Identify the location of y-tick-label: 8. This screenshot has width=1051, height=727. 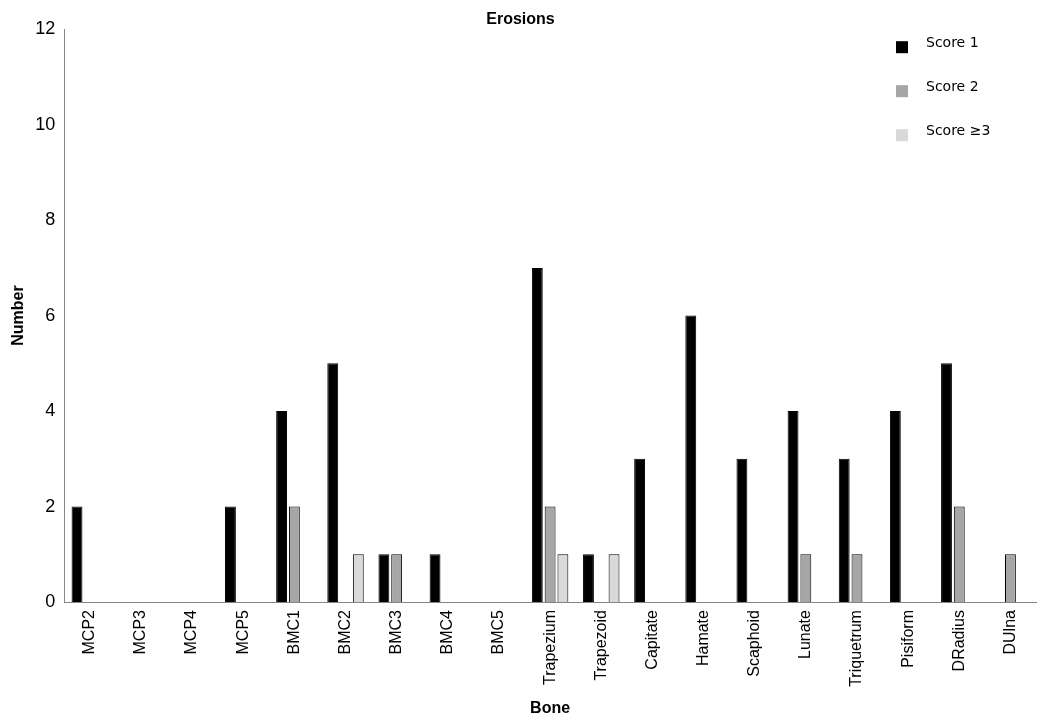
(50, 219).